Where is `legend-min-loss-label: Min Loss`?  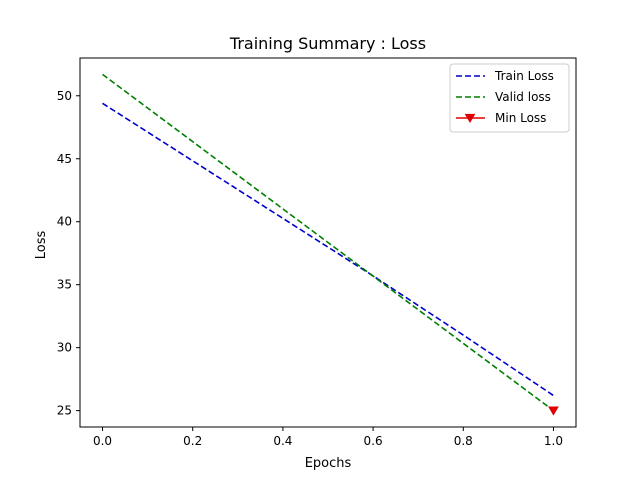
legend-min-loss-label: Min Loss is located at coordinates (520, 118).